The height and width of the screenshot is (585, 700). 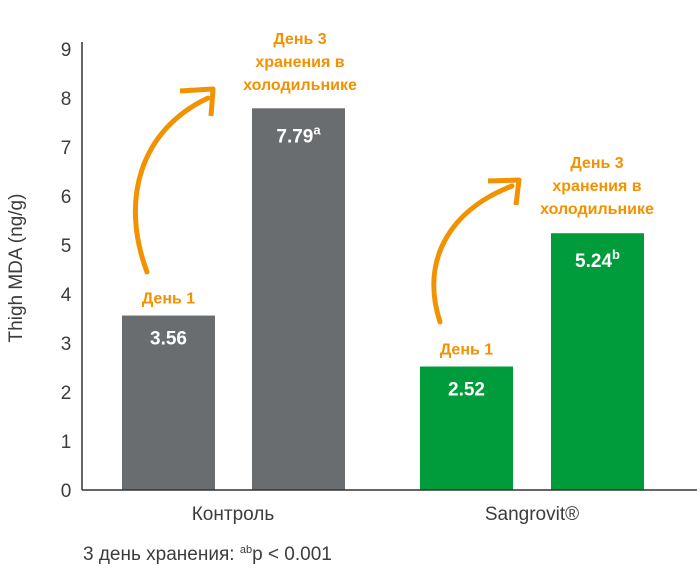 I want to click on arrow-control-head, so click(x=197, y=101).